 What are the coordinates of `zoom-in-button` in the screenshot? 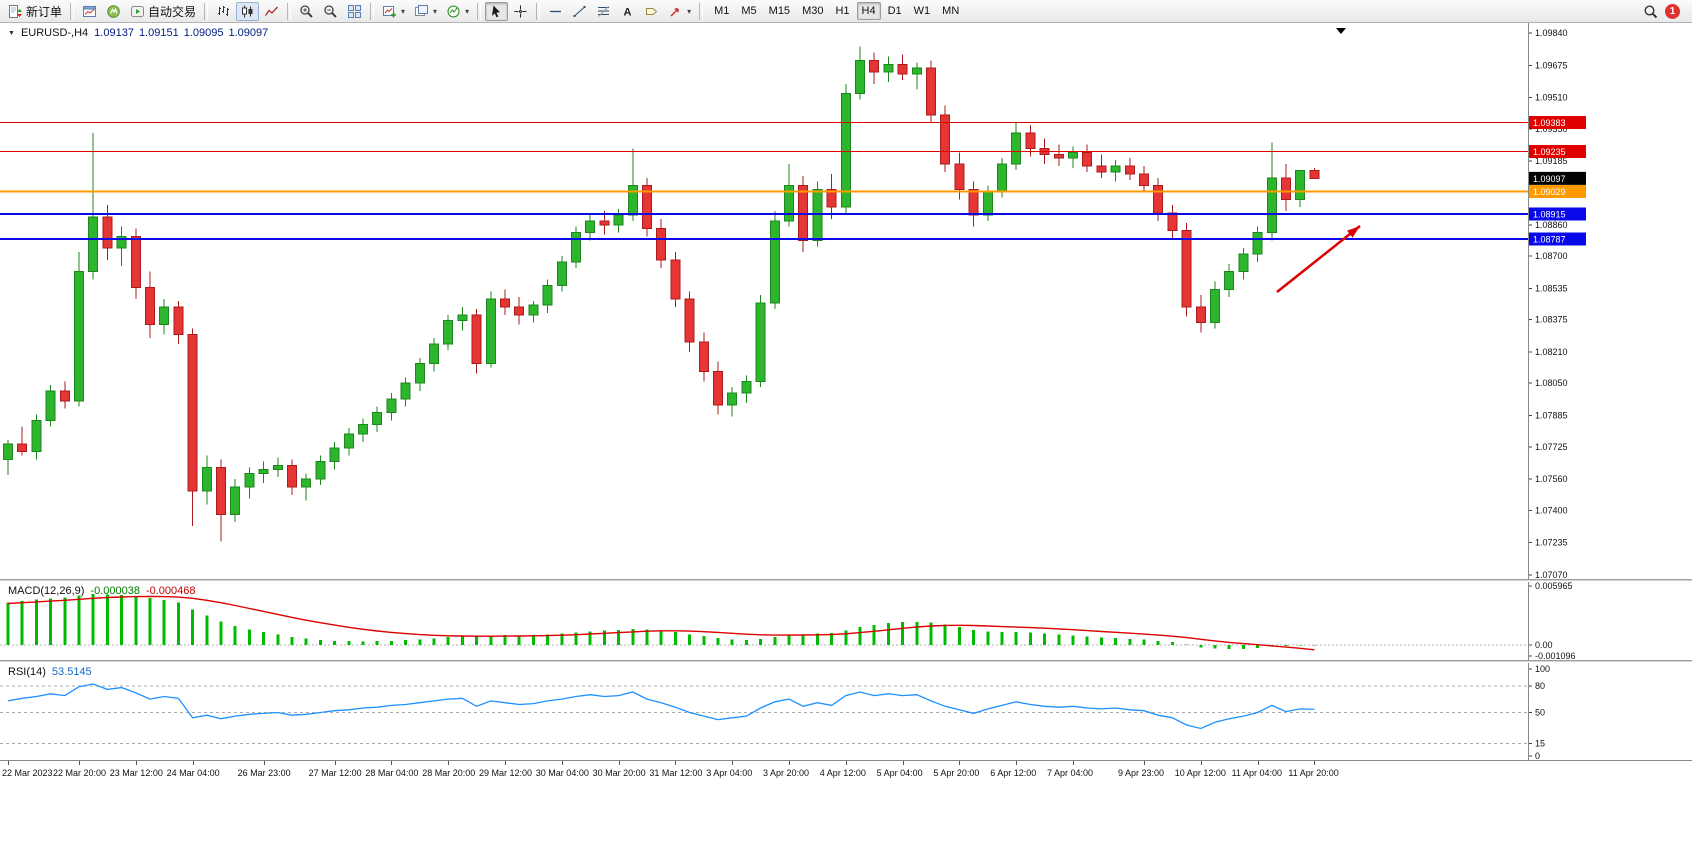 It's located at (306, 11).